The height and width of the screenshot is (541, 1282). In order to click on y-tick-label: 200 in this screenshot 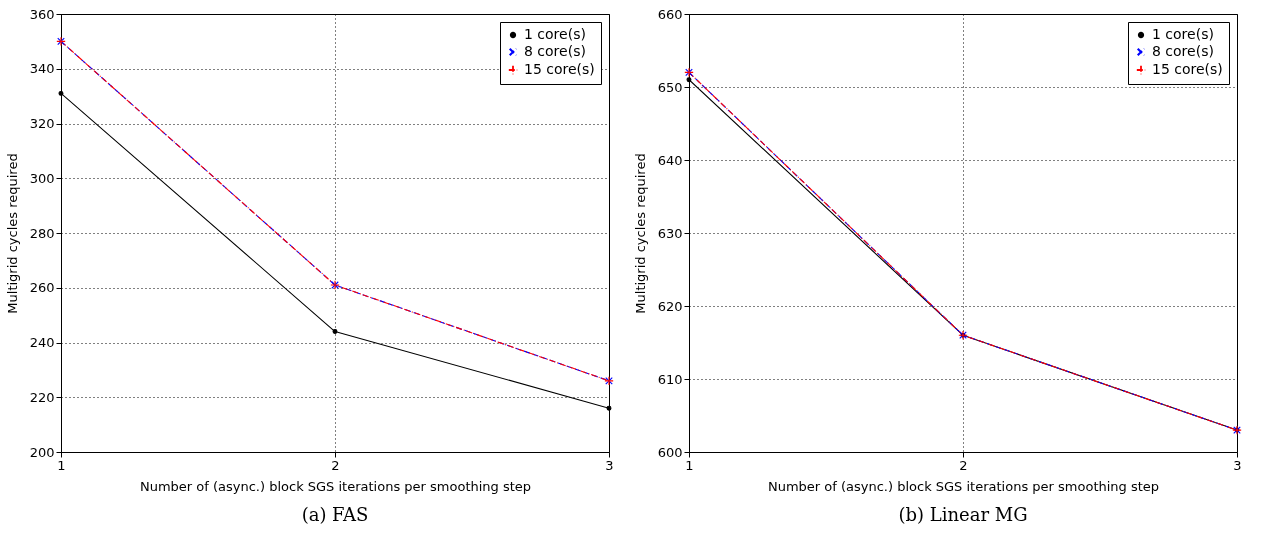, I will do `click(42, 452)`.